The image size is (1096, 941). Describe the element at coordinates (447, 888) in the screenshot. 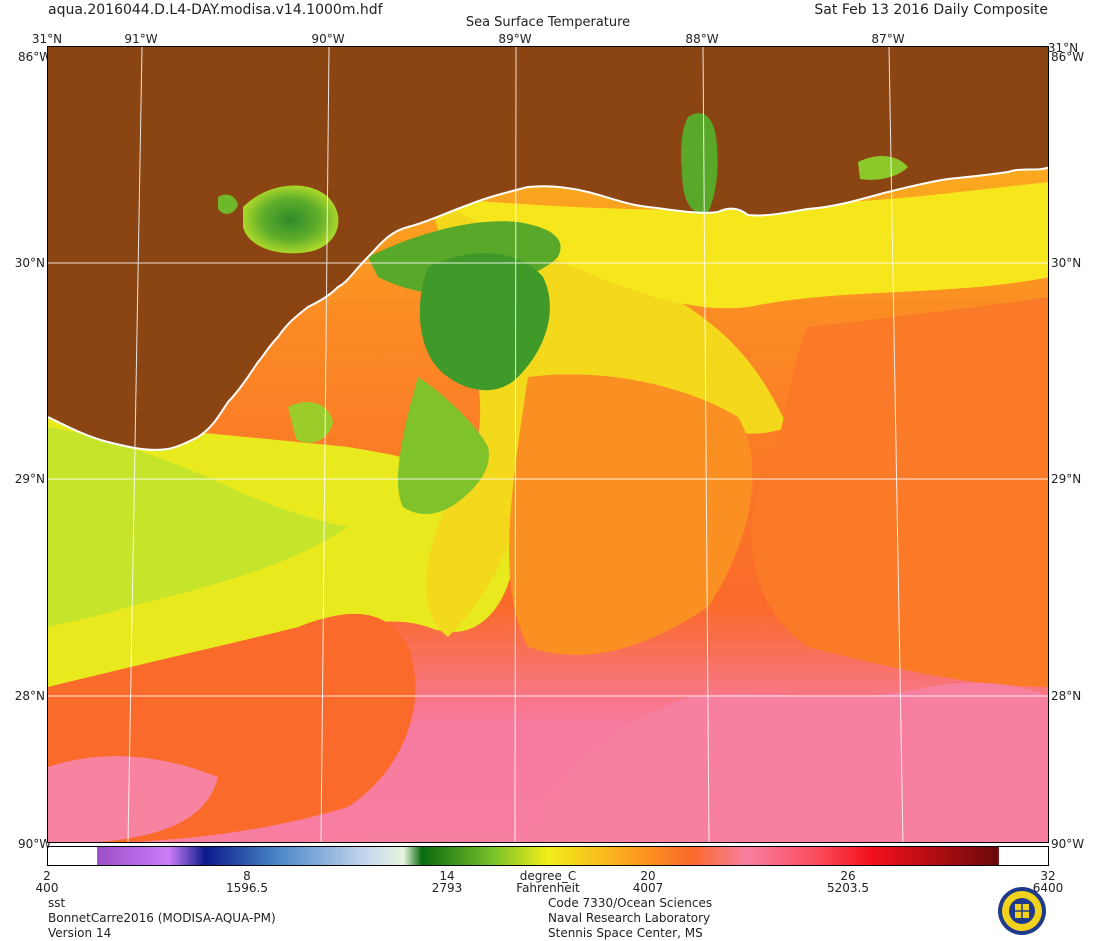

I see `cb-f-tick-2793: 2793` at that location.